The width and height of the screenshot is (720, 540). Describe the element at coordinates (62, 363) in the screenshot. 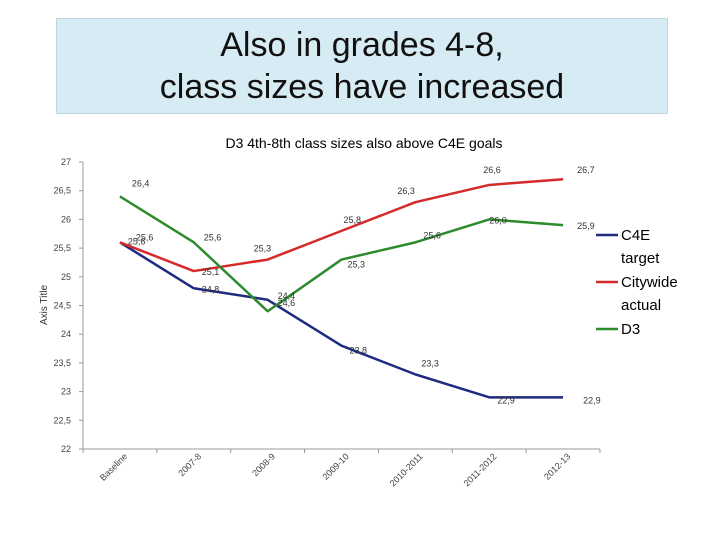

I see `y-tick-label: 23,5` at that location.